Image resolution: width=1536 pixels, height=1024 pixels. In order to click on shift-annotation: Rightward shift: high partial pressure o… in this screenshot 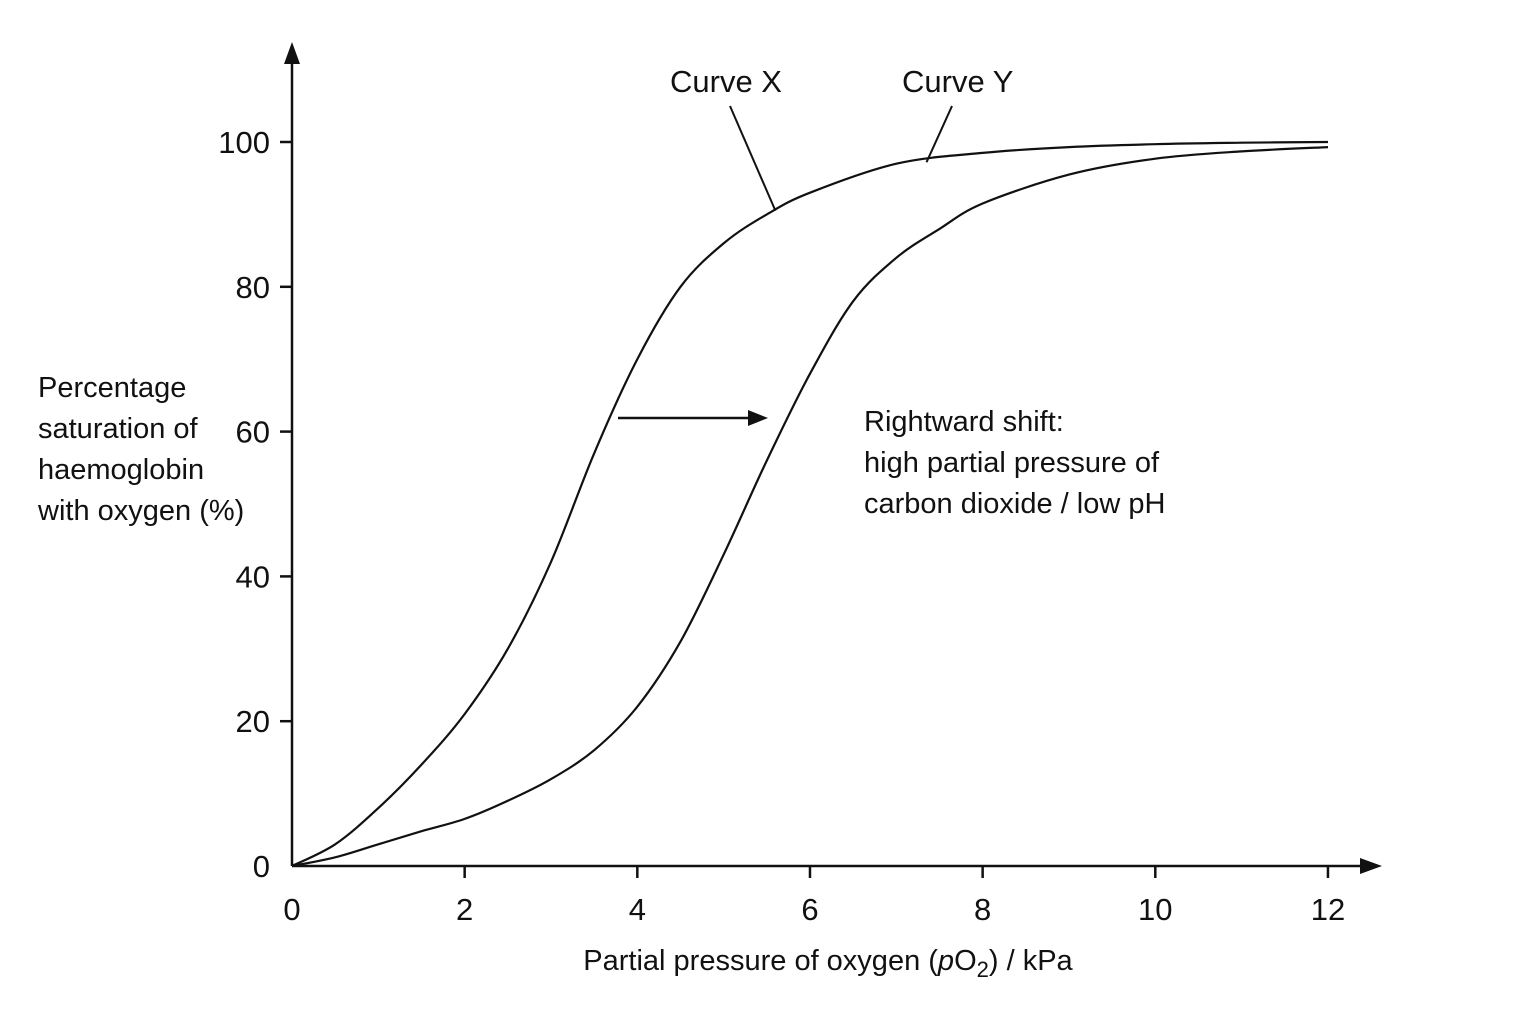, I will do `click(1014, 463)`.